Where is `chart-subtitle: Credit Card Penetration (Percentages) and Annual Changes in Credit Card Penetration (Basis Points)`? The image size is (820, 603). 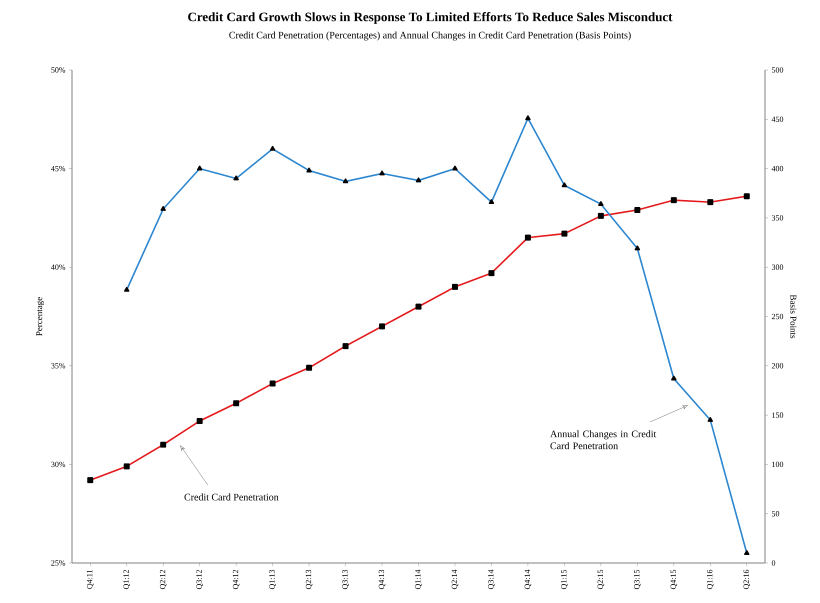
chart-subtitle: Credit Card Penetration (Percentages) and Annual Changes in Credit Card Penetration (Basis Points) is located at coordinates (430, 36).